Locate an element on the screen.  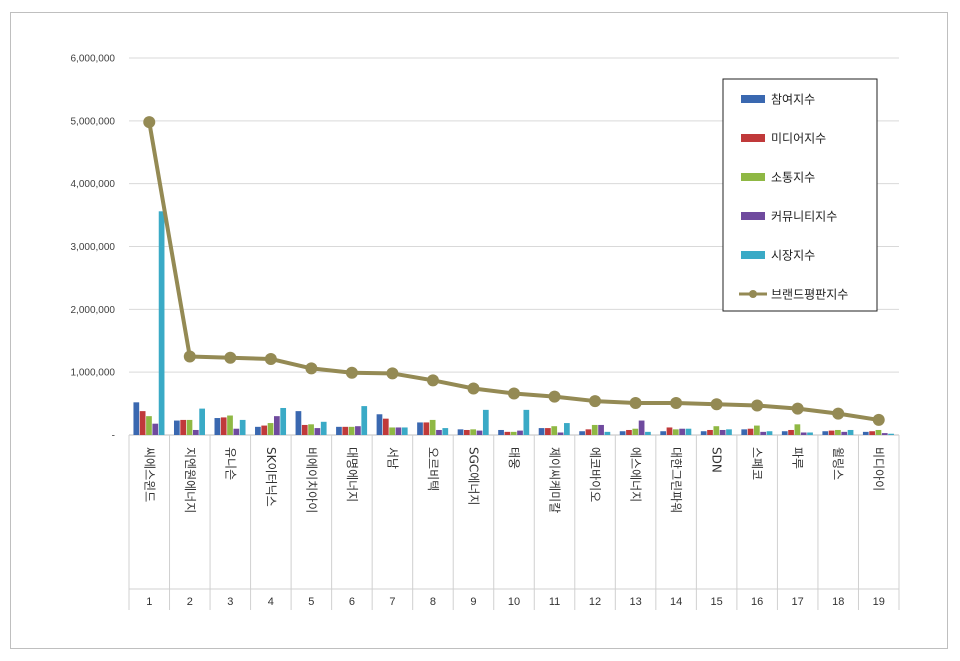
legend-label: 참여지수 is located at coordinates (793, 100).